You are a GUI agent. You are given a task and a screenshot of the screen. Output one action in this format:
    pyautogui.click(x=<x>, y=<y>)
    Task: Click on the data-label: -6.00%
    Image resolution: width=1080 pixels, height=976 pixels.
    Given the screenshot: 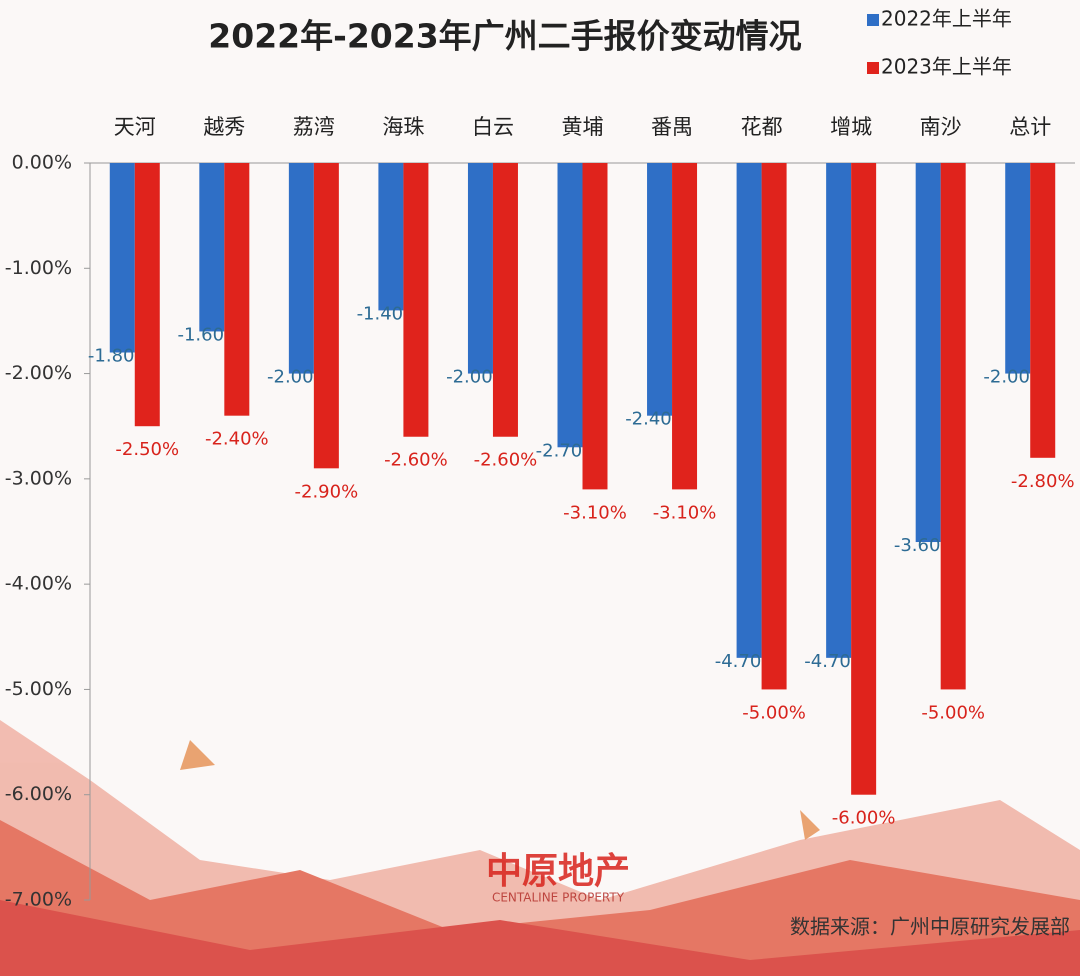 What is the action you would take?
    pyautogui.click(x=864, y=818)
    